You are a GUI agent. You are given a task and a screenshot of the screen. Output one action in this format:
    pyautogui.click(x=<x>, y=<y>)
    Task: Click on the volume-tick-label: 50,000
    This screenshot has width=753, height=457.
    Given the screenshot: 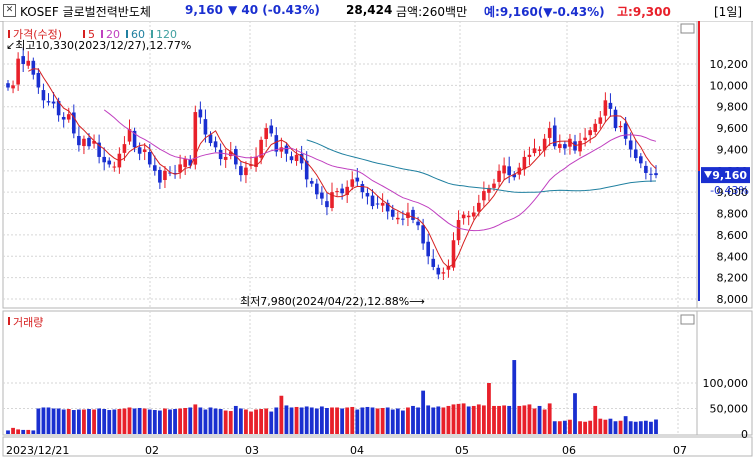 What is the action you would take?
    pyautogui.click(x=729, y=409)
    